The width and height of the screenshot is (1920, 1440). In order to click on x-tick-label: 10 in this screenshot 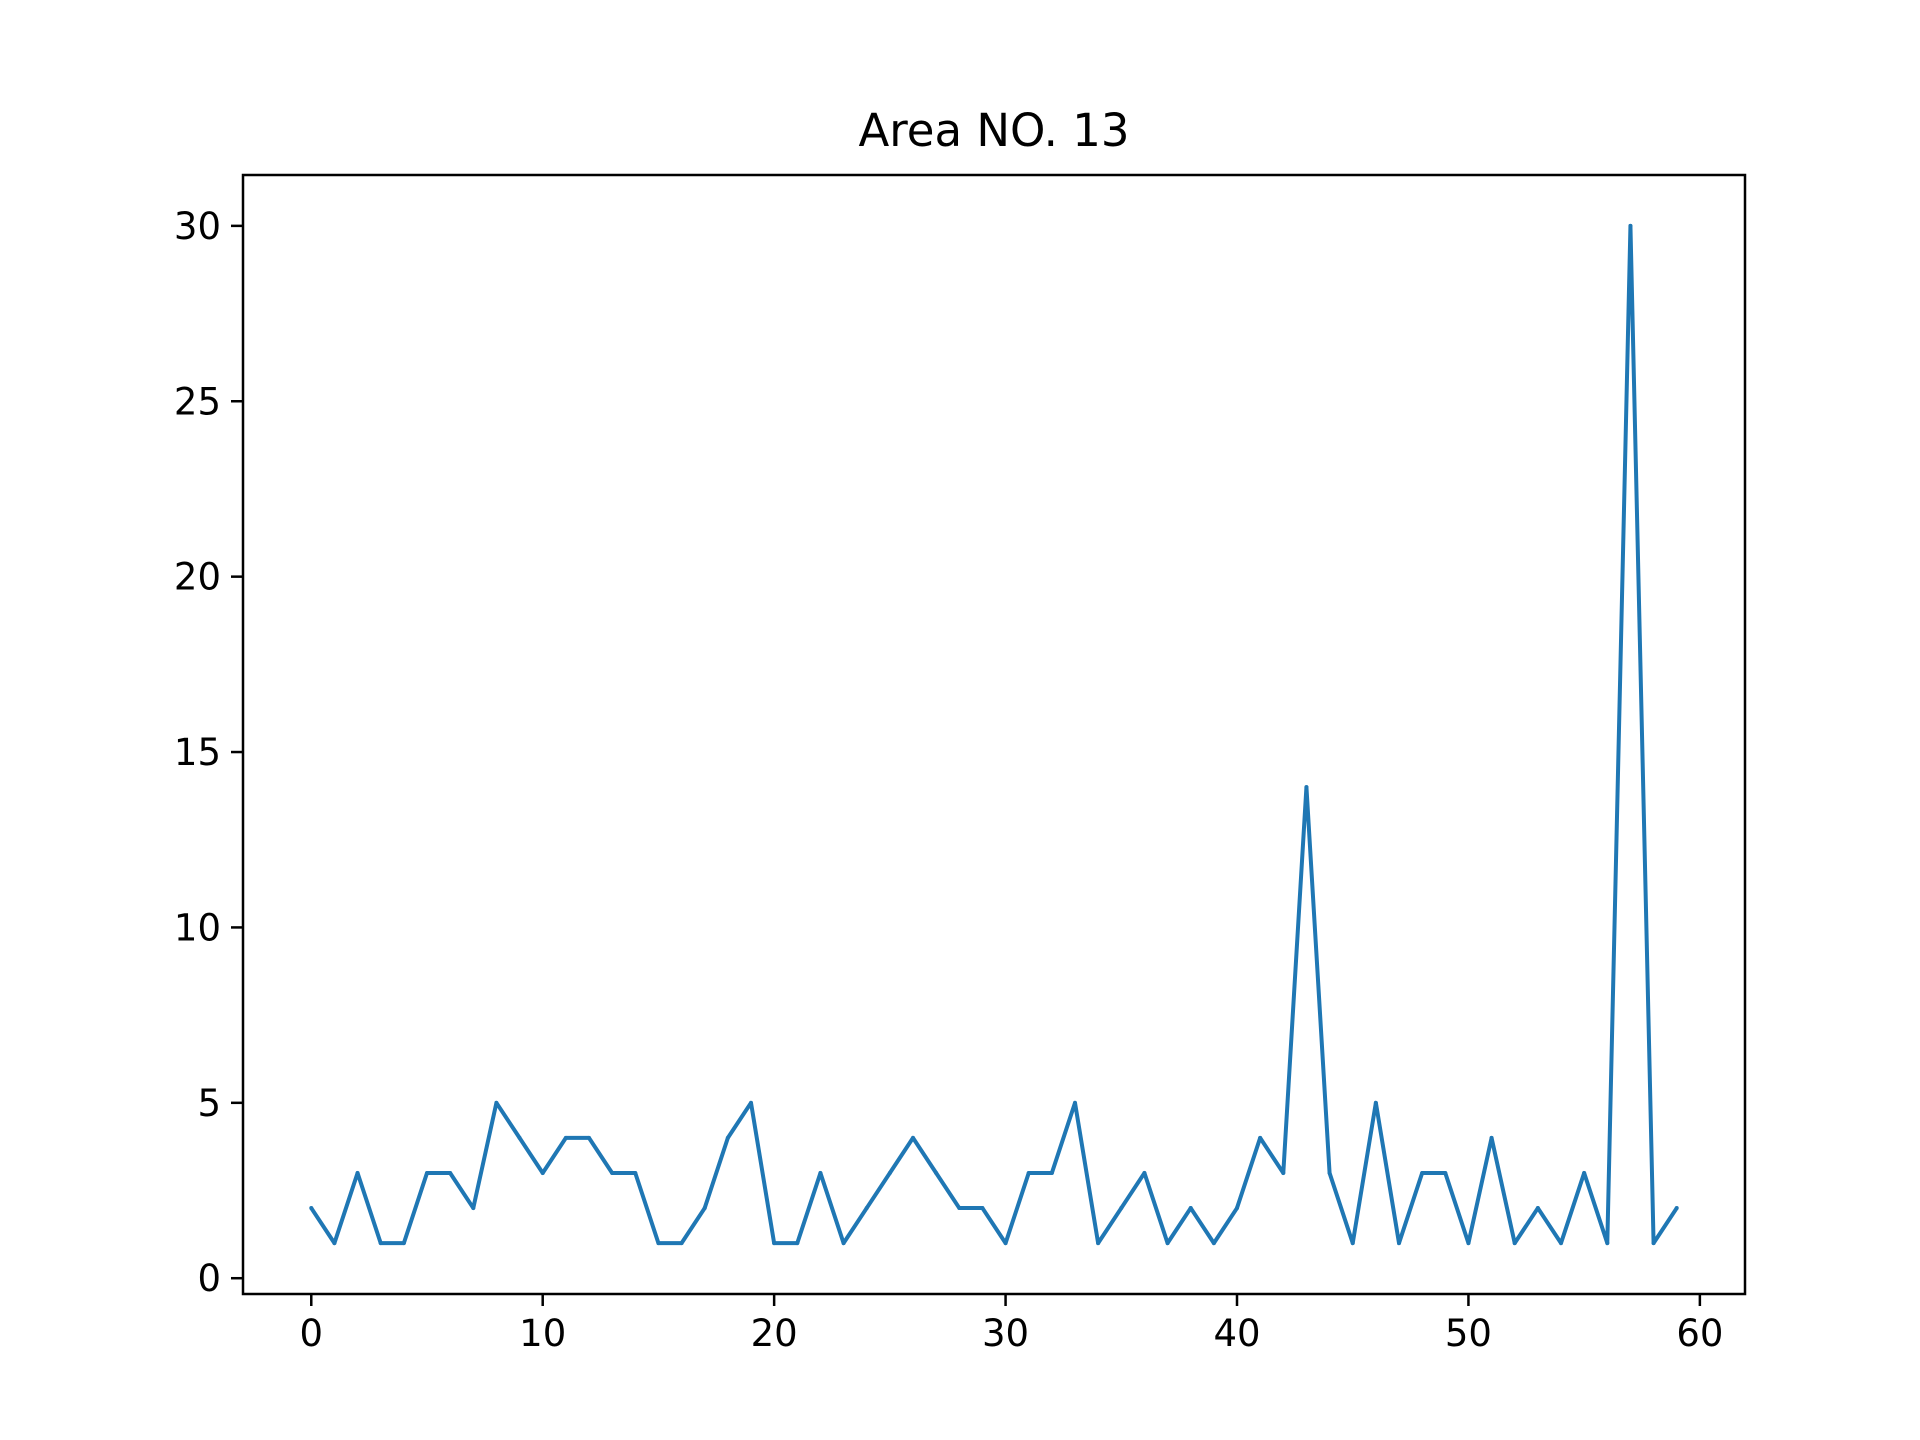, I will do `click(542, 1333)`.